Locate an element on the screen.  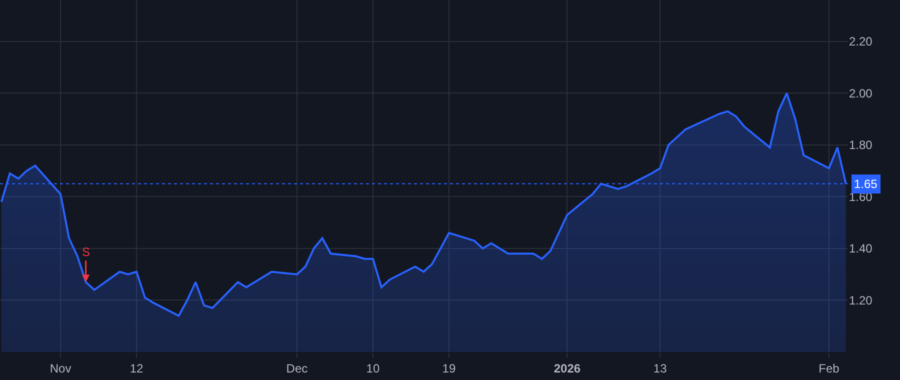
y-tick-label: 1.80 is located at coordinates (861, 145).